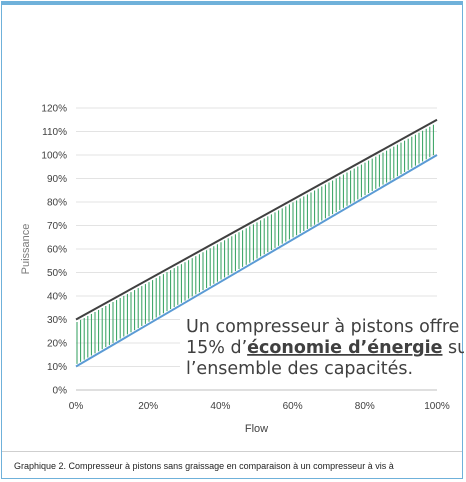 This screenshot has width=466, height=482. I want to click on annotation-line-2-prefix: 15% d’, so click(216, 348).